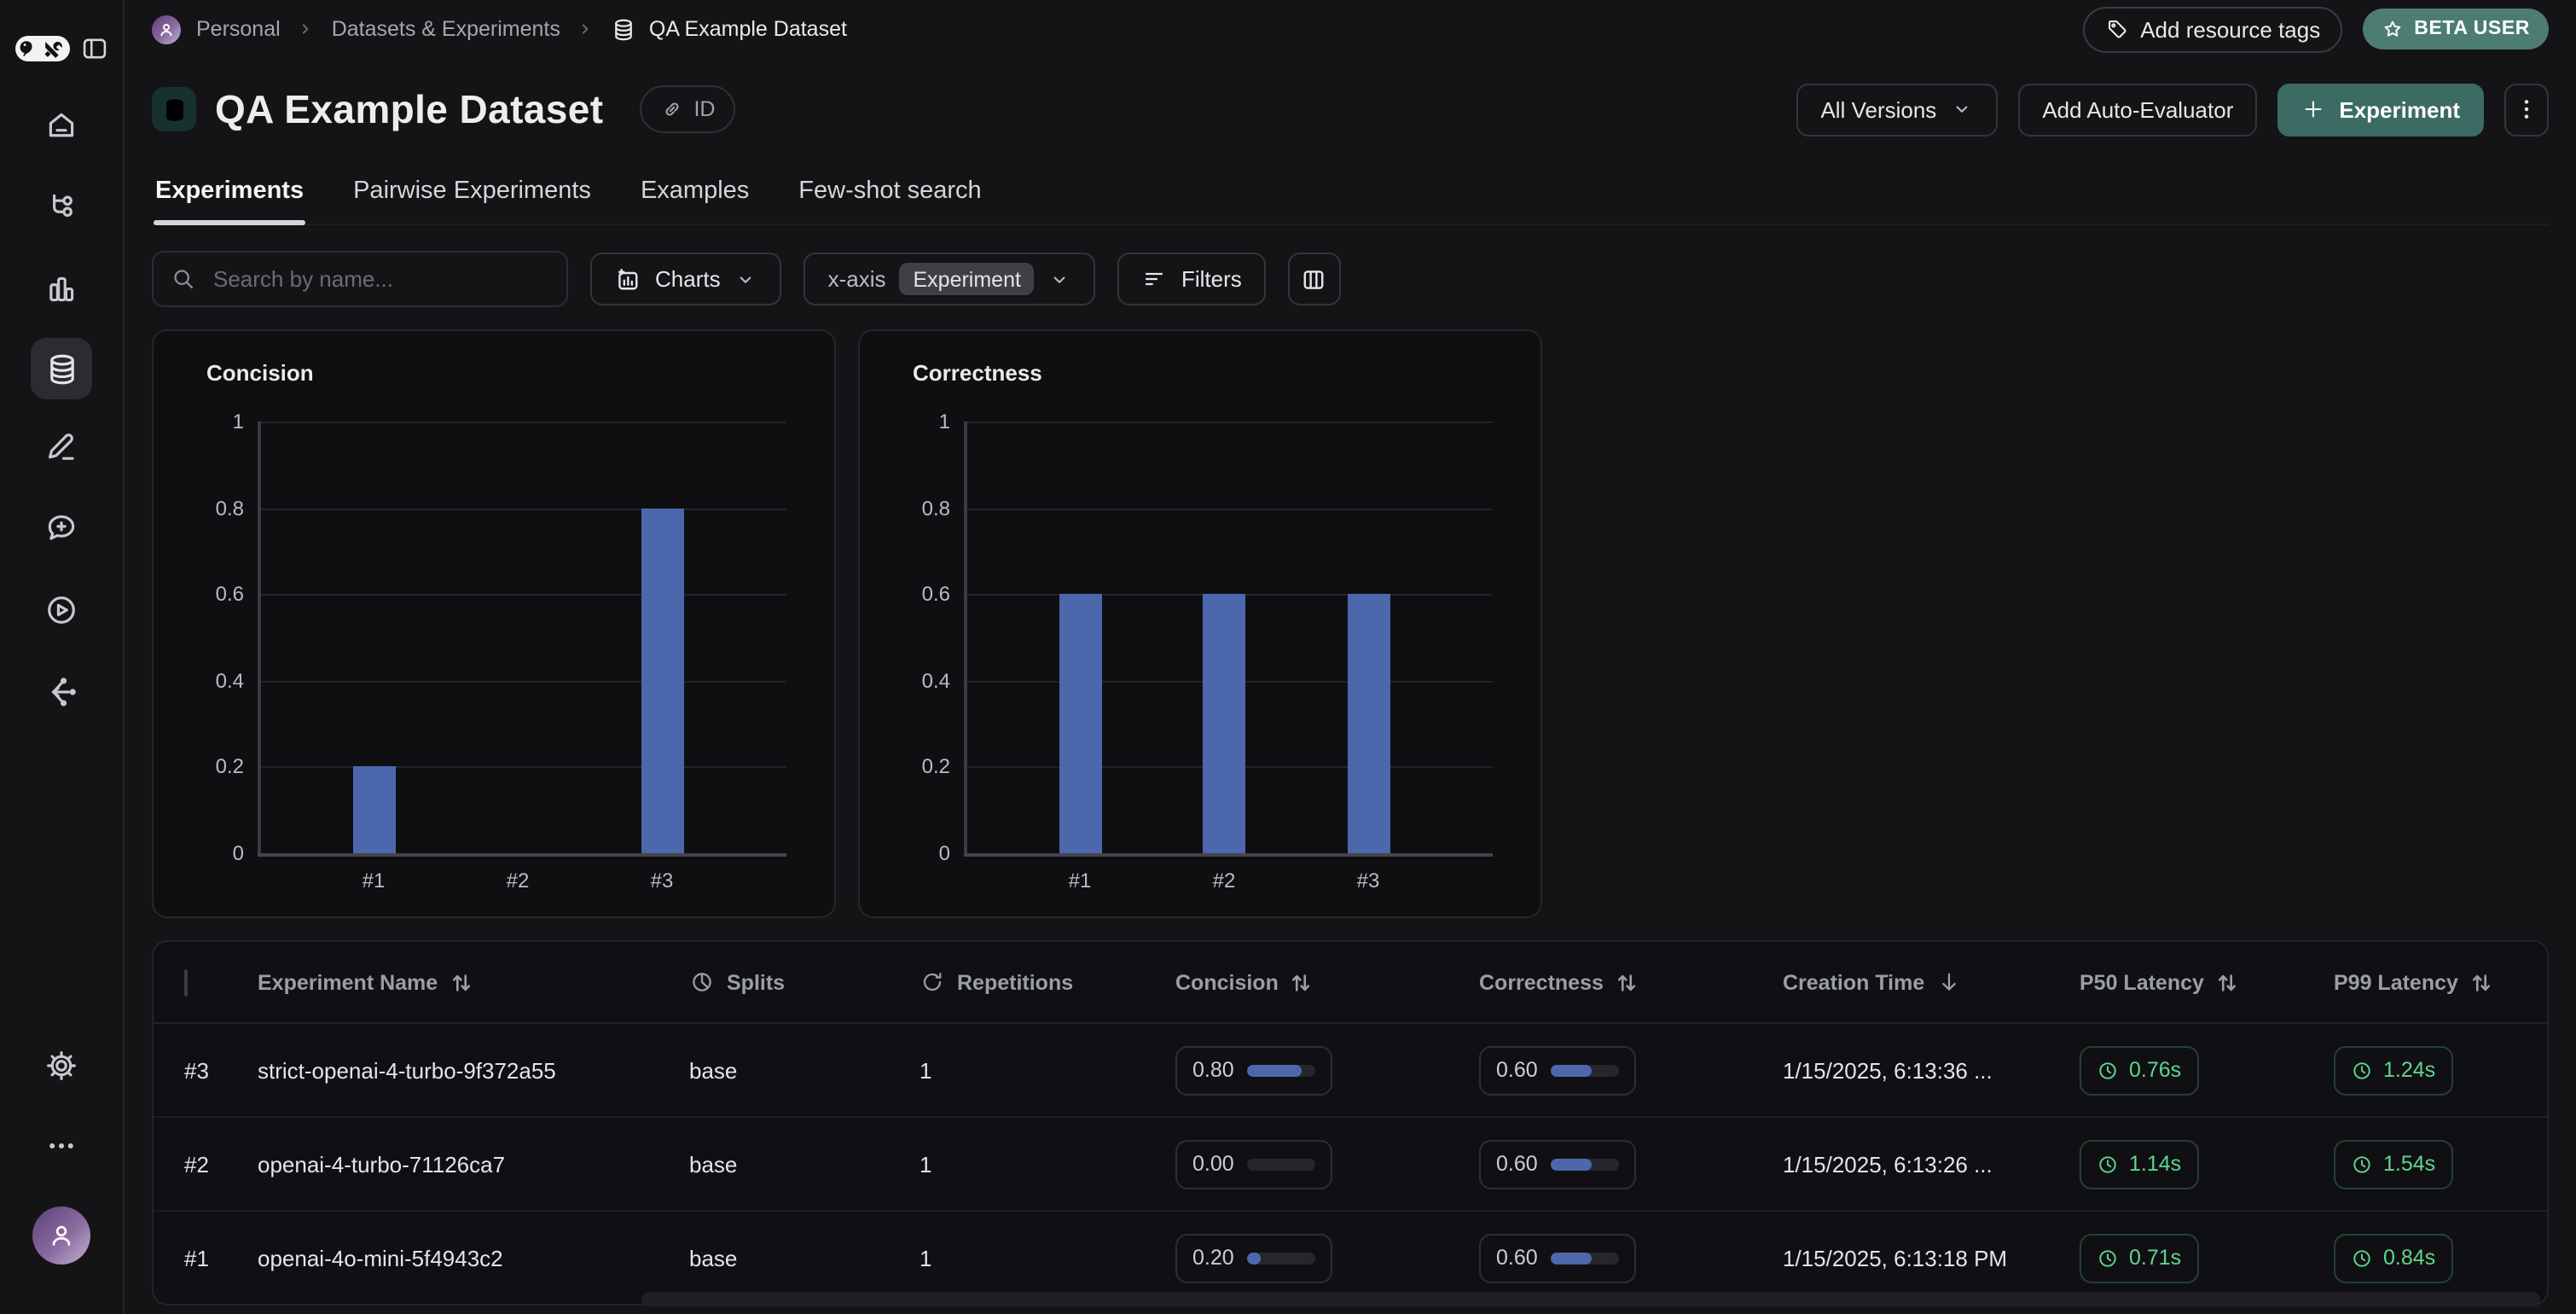 The height and width of the screenshot is (1314, 2576). What do you see at coordinates (61, 450) in the screenshot?
I see `sidebar-item-annotation` at bounding box center [61, 450].